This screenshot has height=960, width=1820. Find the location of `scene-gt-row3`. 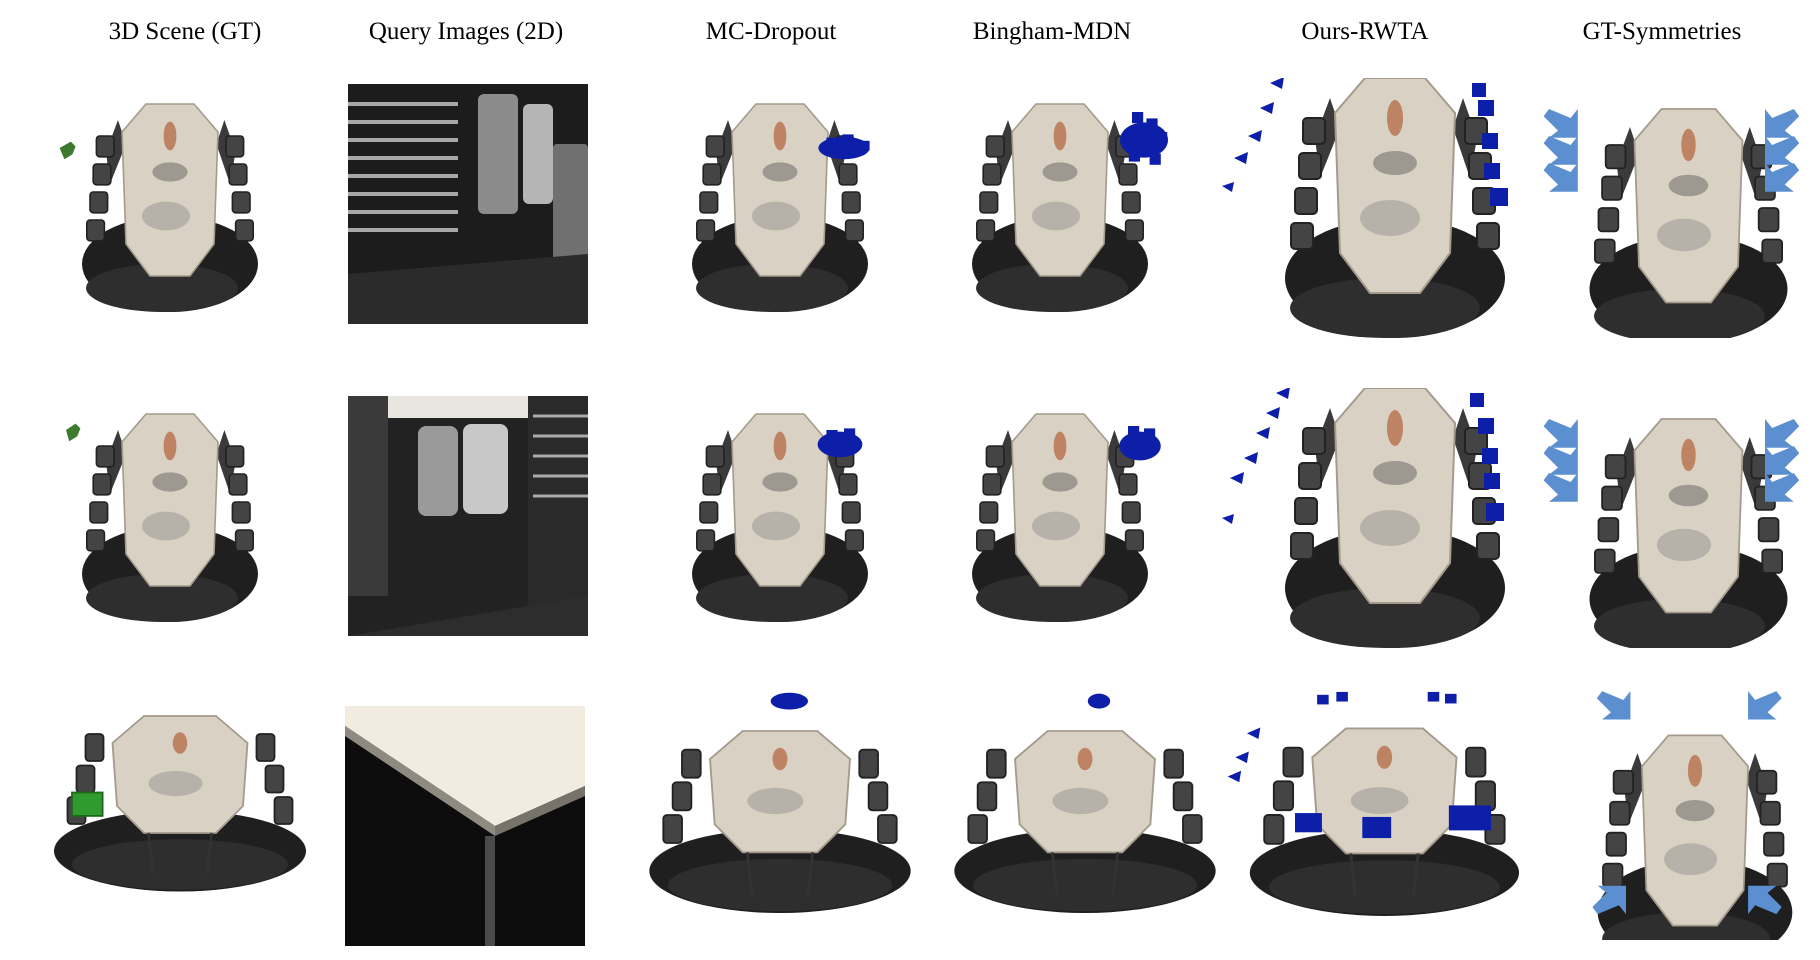

scene-gt-row3 is located at coordinates (180, 803).